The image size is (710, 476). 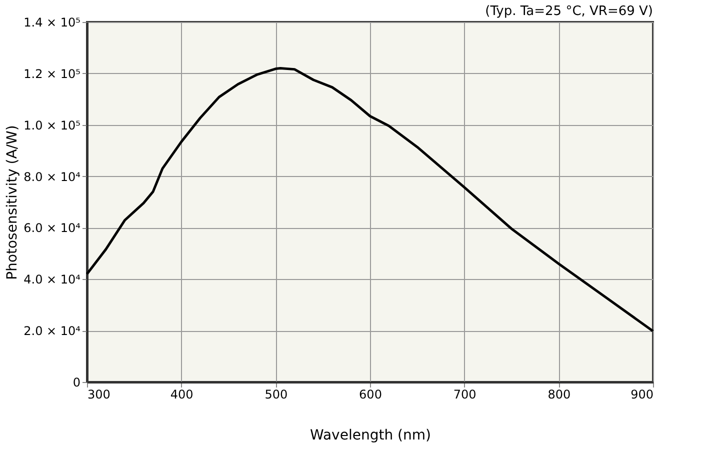 I want to click on y-tick-label: 0, so click(x=76, y=383).